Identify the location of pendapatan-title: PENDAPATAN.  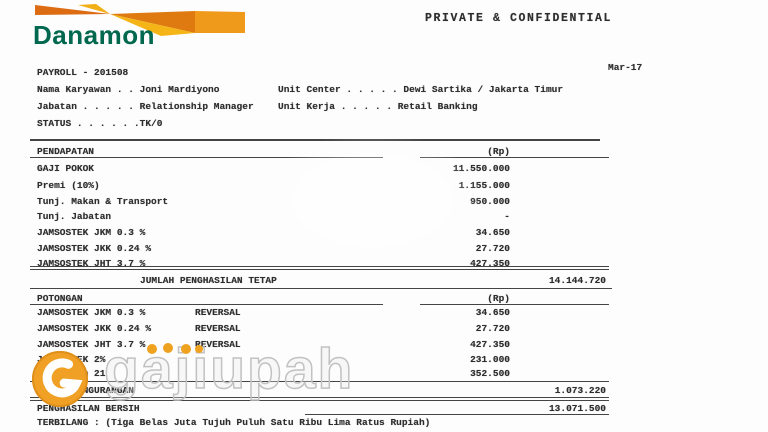
(66, 151).